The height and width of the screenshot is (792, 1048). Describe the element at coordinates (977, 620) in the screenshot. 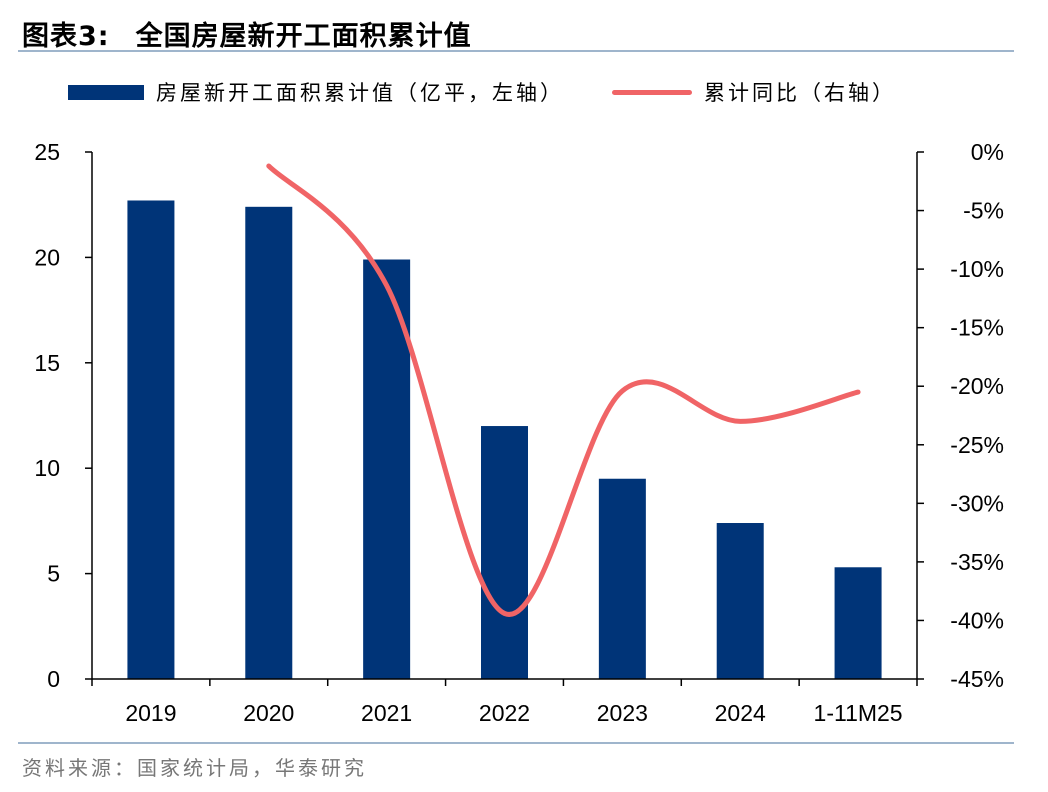

I see `y-right-tick-label: -40%` at that location.